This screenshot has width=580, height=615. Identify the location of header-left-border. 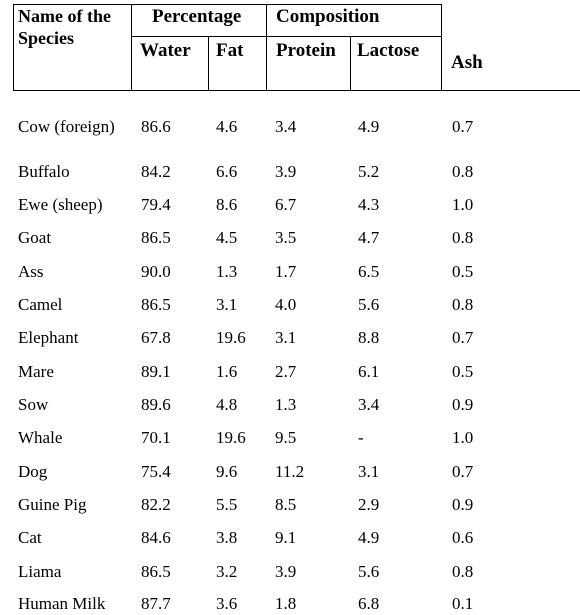
(13, 47).